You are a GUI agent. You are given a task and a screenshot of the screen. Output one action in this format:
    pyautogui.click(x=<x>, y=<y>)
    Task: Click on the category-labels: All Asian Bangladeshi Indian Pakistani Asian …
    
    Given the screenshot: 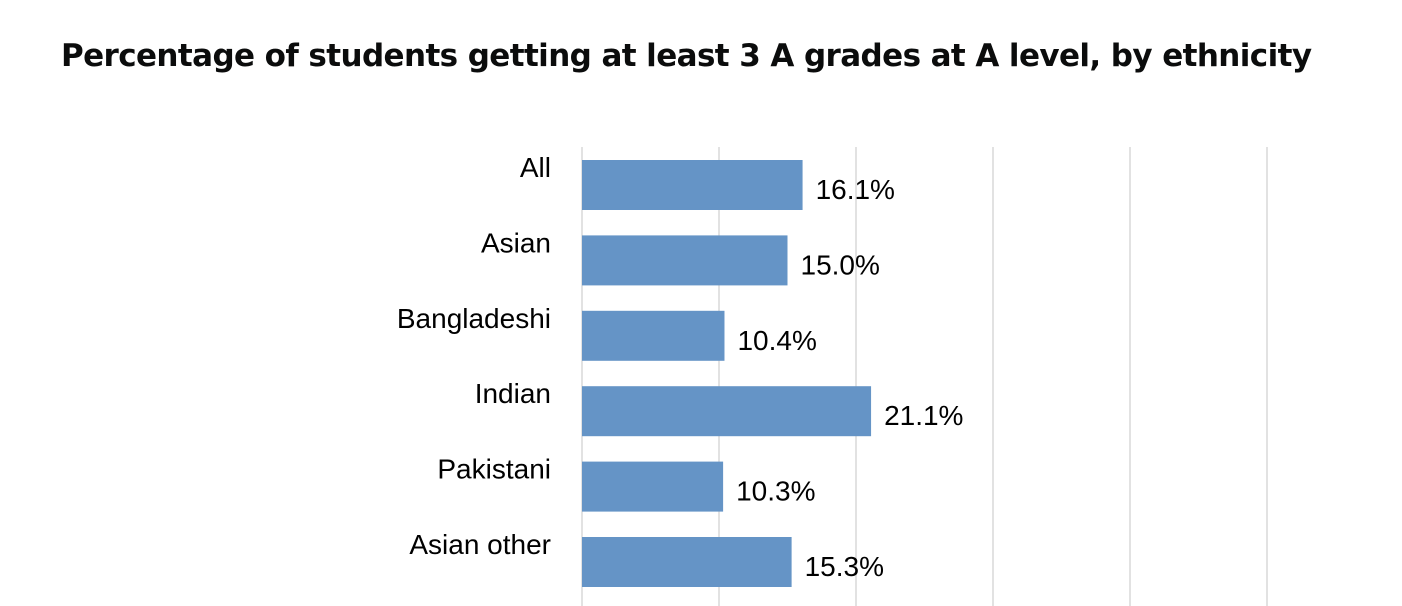 What is the action you would take?
    pyautogui.click(x=474, y=356)
    